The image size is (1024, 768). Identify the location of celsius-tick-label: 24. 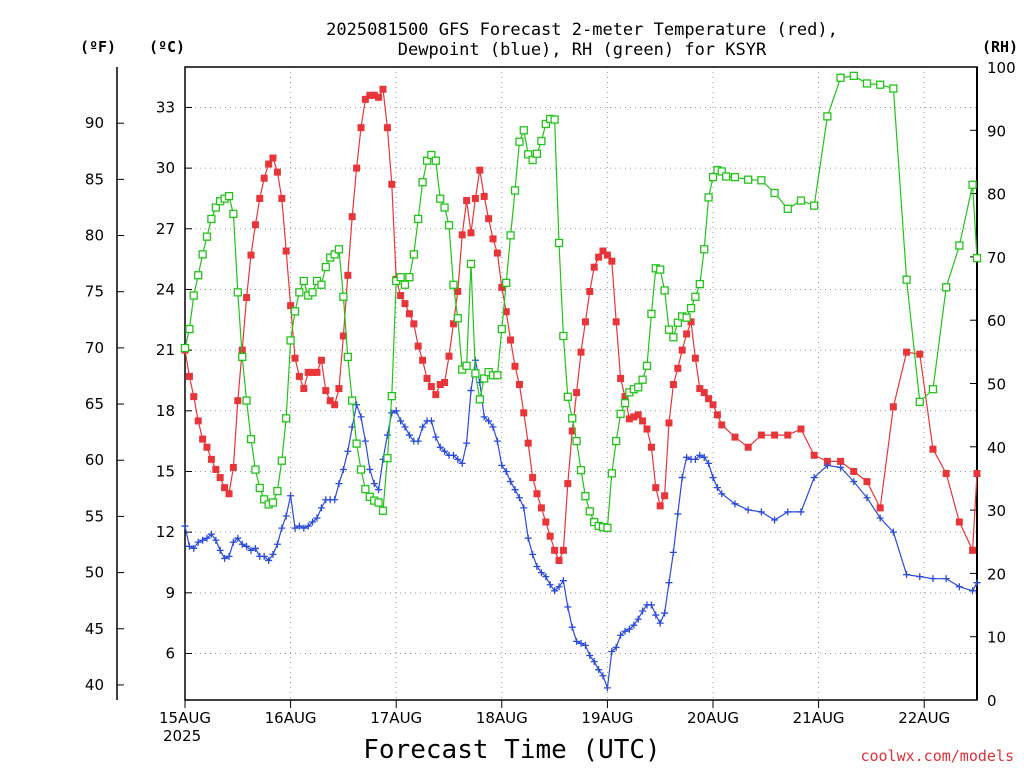
(165, 289).